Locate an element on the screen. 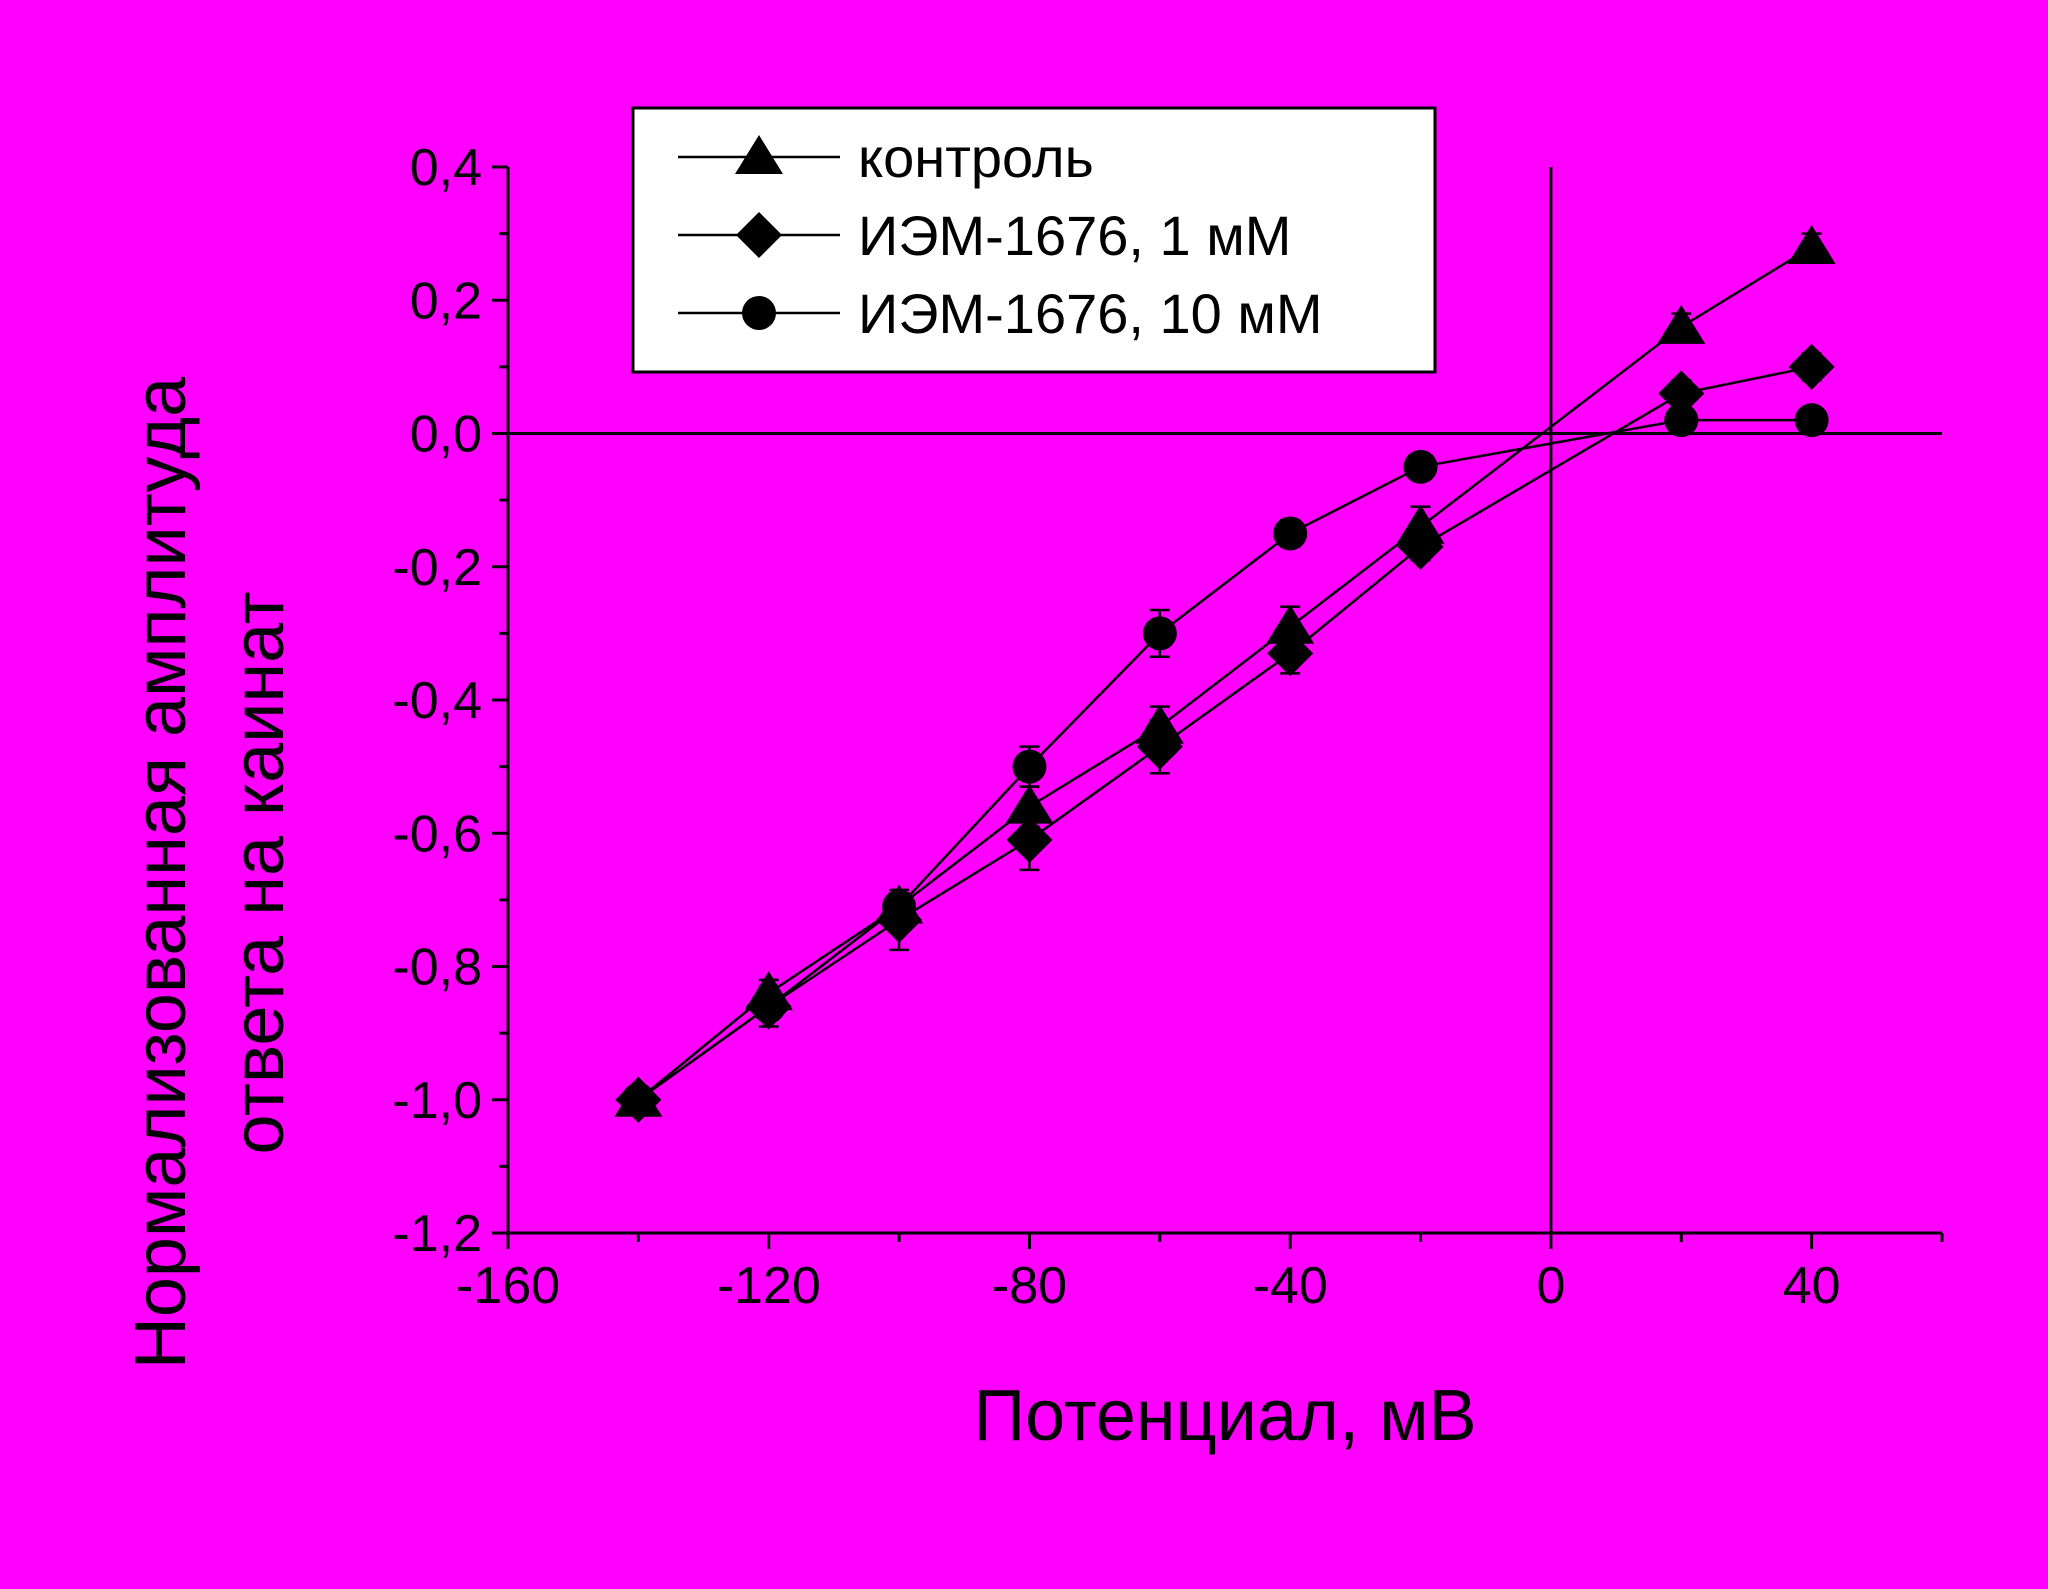  legend: контроль ИЭМ-1676, 1 мМ ИЭМ-1676, 10 мМ is located at coordinates (1034, 240).